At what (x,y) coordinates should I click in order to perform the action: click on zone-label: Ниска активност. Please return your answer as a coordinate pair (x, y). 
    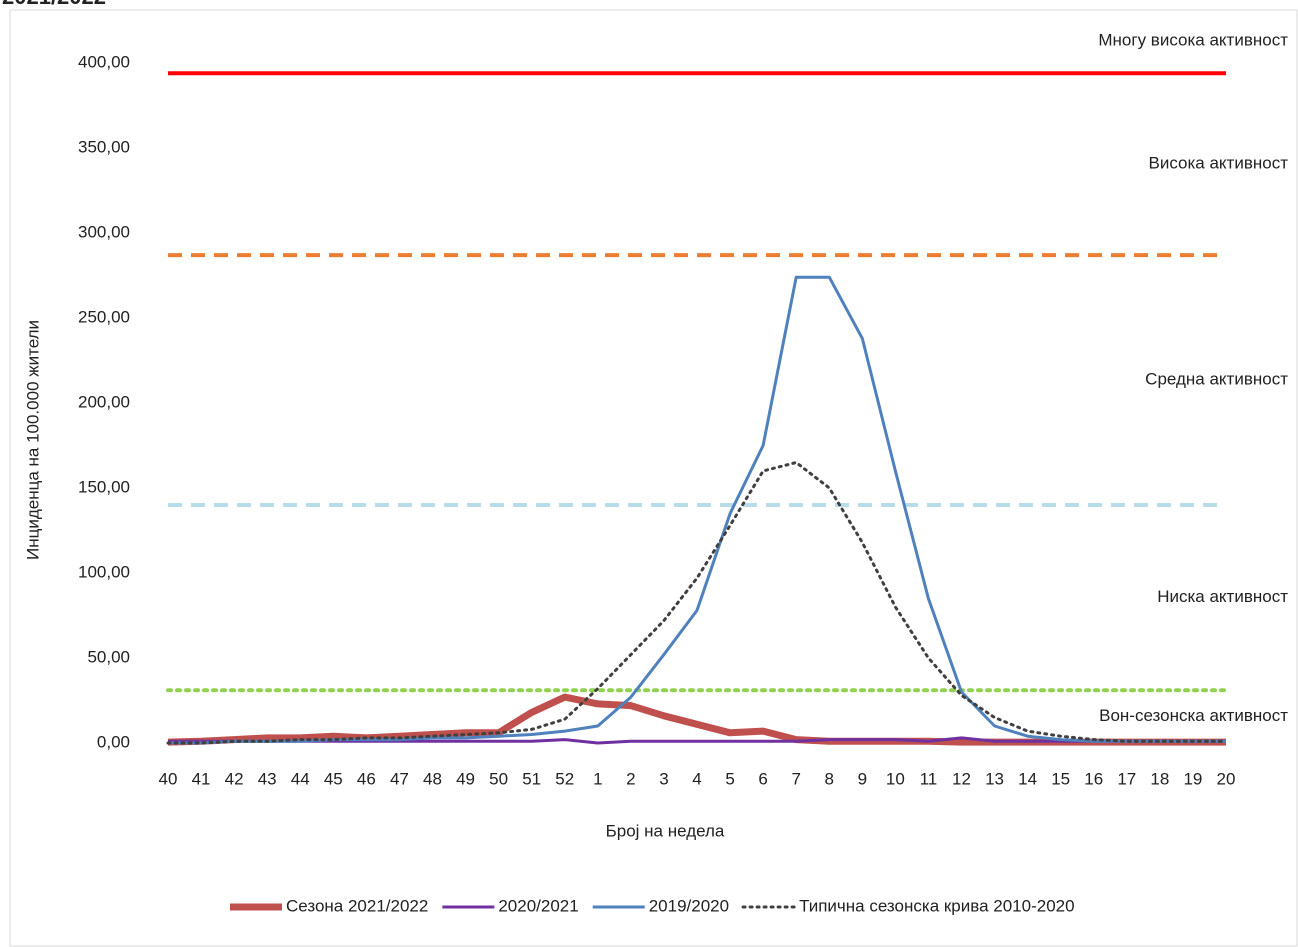
    Looking at the image, I should click on (1222, 596).